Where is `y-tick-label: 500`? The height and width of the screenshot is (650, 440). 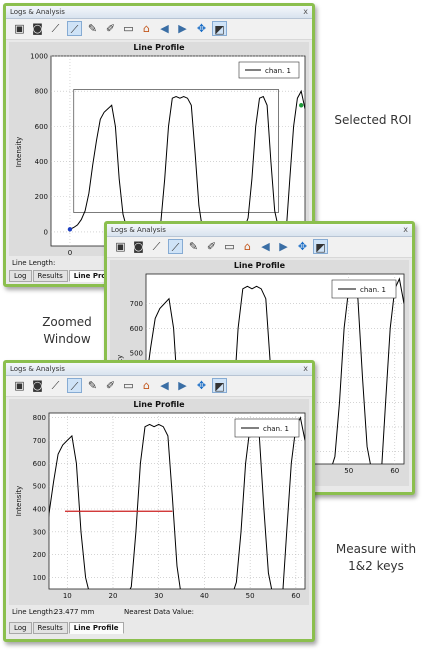 y-tick-label: 500 is located at coordinates (136, 353).